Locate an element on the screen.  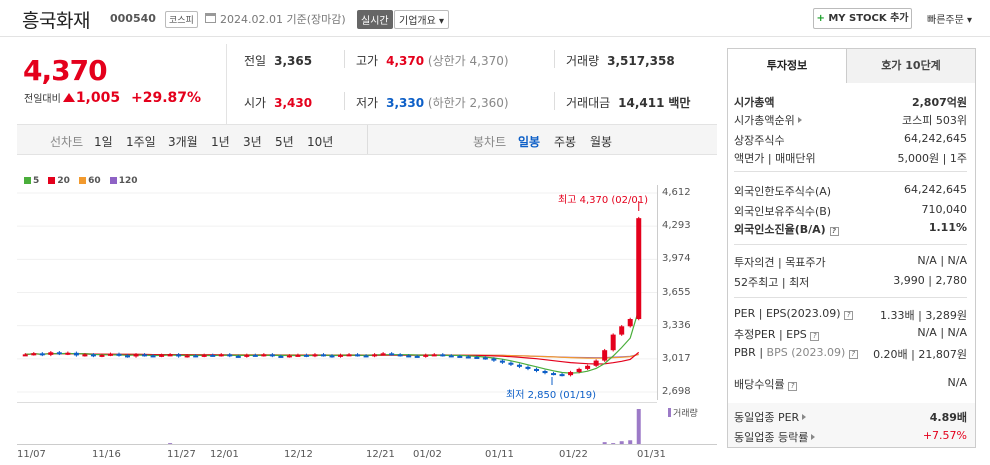
row-per: PER | EPS(2023.09) ? 1.33배 | 3,289원 is located at coordinates (850, 315).